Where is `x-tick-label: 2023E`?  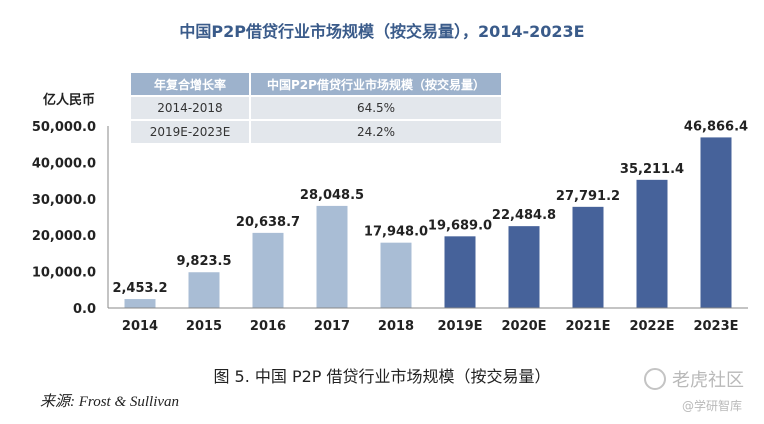 x-tick-label: 2023E is located at coordinates (715, 326).